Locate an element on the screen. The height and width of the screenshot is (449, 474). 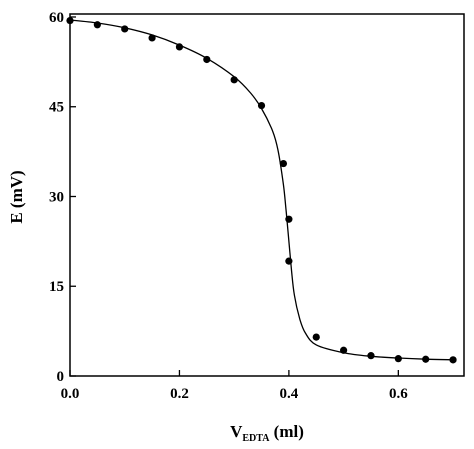
x-axis-title-subscript: EDTA is located at coordinates (256, 438).